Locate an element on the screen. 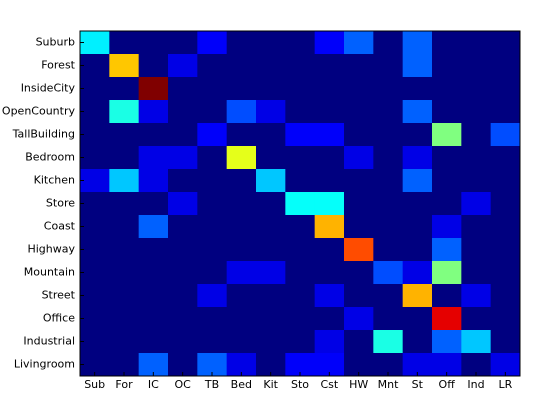 The width and height of the screenshot is (560, 420). y-tick-label: Mountain is located at coordinates (49, 272).